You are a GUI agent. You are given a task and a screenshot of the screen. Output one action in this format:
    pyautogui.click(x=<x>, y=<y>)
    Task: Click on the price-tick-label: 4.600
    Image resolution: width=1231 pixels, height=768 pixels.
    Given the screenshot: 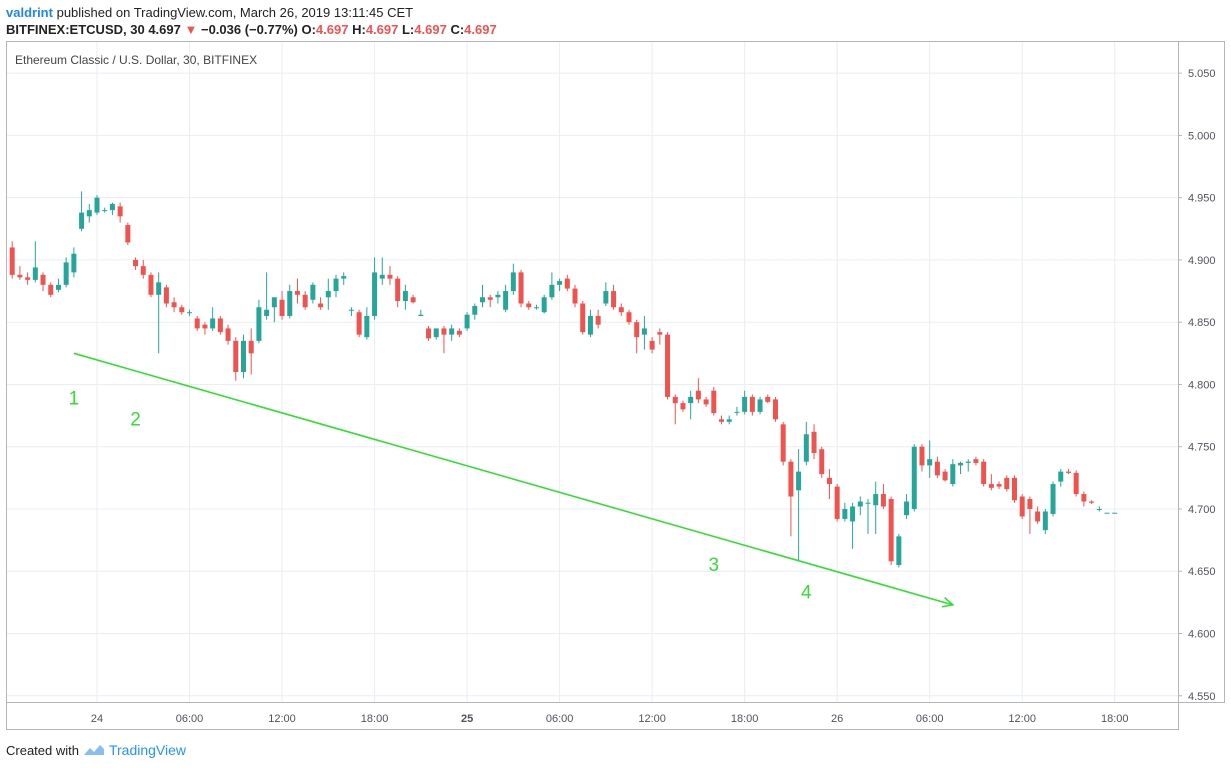 What is the action you would take?
    pyautogui.click(x=1202, y=635)
    